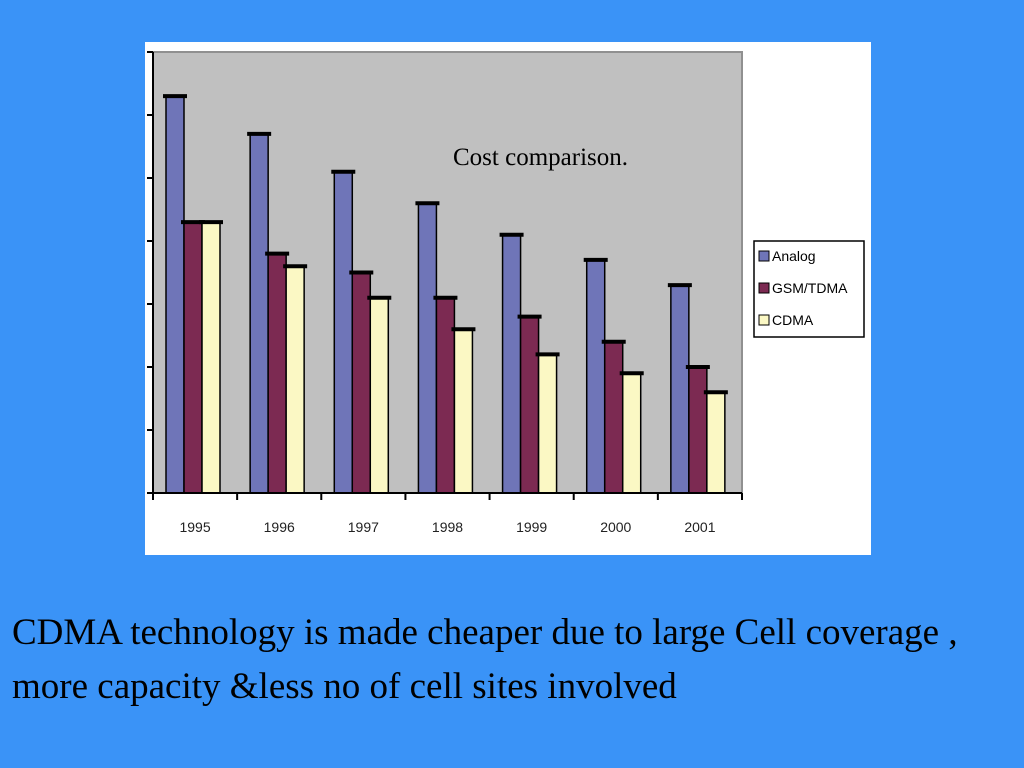  I want to click on bar-cdma-1997, so click(379, 395).